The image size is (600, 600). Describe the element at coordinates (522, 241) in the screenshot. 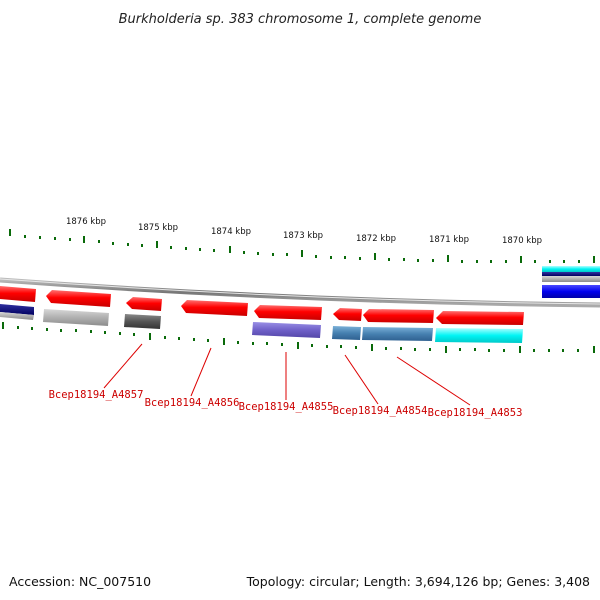

I see `scale-label: 1870 kbp` at that location.